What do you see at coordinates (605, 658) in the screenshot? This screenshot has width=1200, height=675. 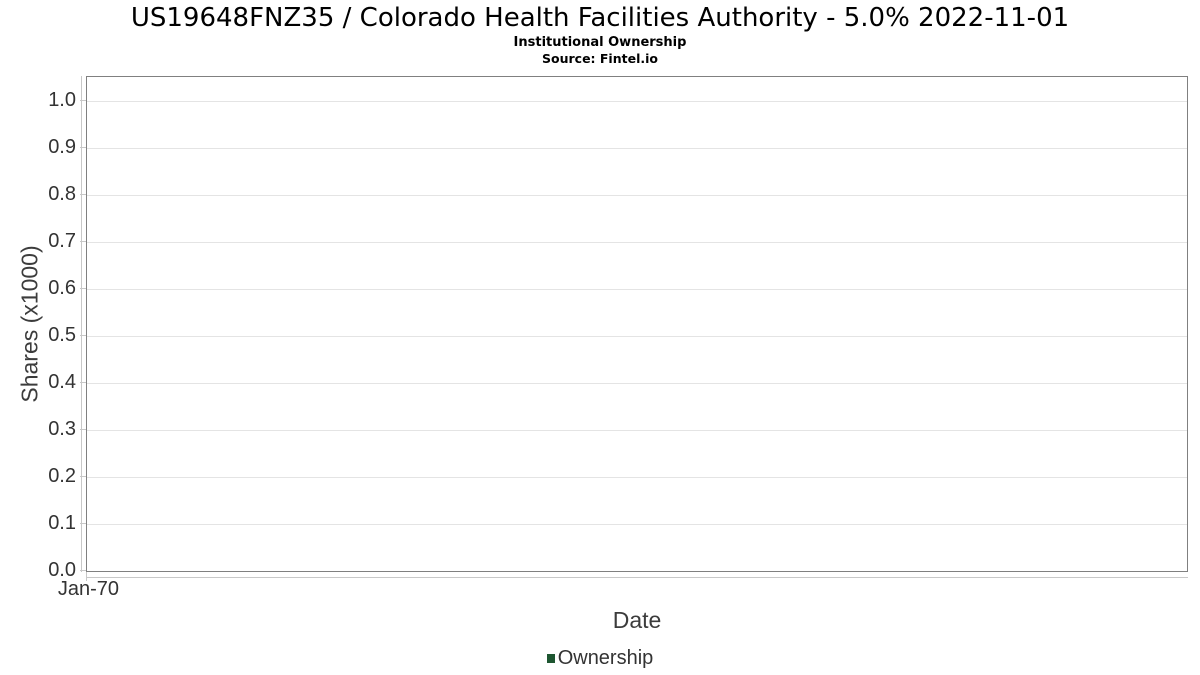 I see `legend-series-label: Ownership` at bounding box center [605, 658].